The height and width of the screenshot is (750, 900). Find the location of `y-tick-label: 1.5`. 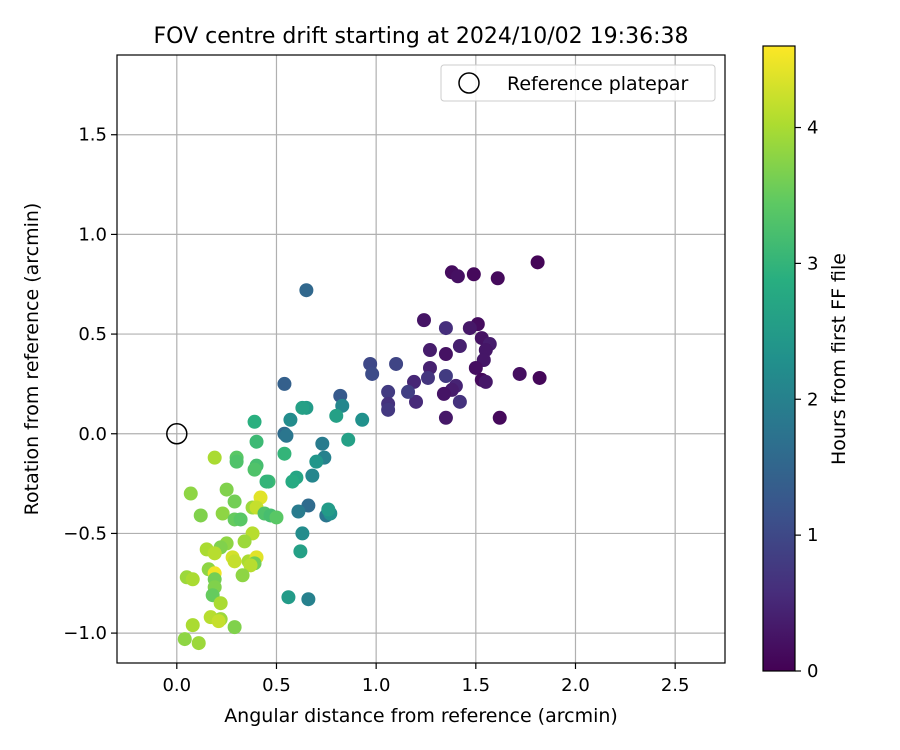

y-tick-label: 1.5 is located at coordinates (92, 135).